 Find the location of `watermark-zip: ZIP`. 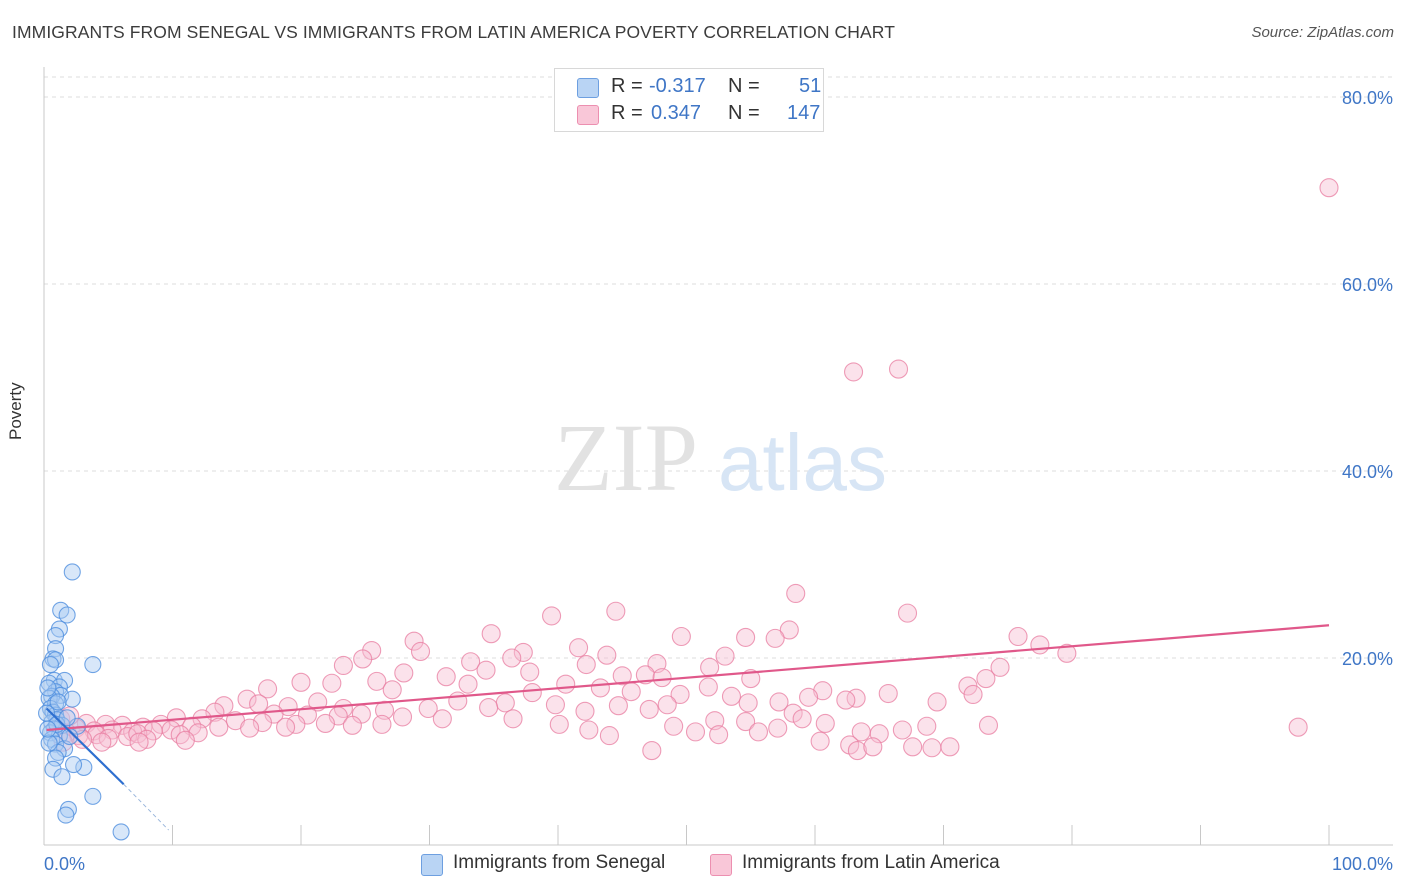

watermark-zip: ZIP is located at coordinates (626, 457).